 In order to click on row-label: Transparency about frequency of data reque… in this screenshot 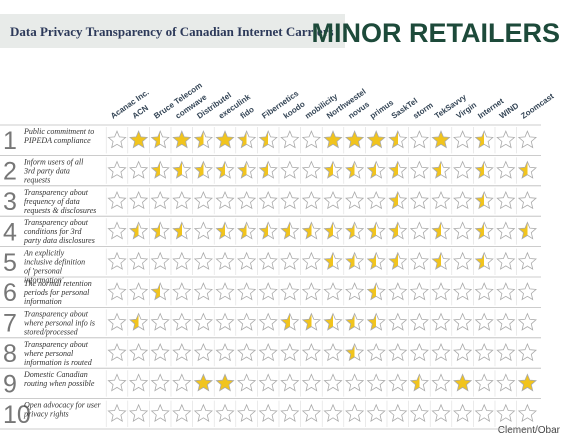, I will do `click(60, 201)`.